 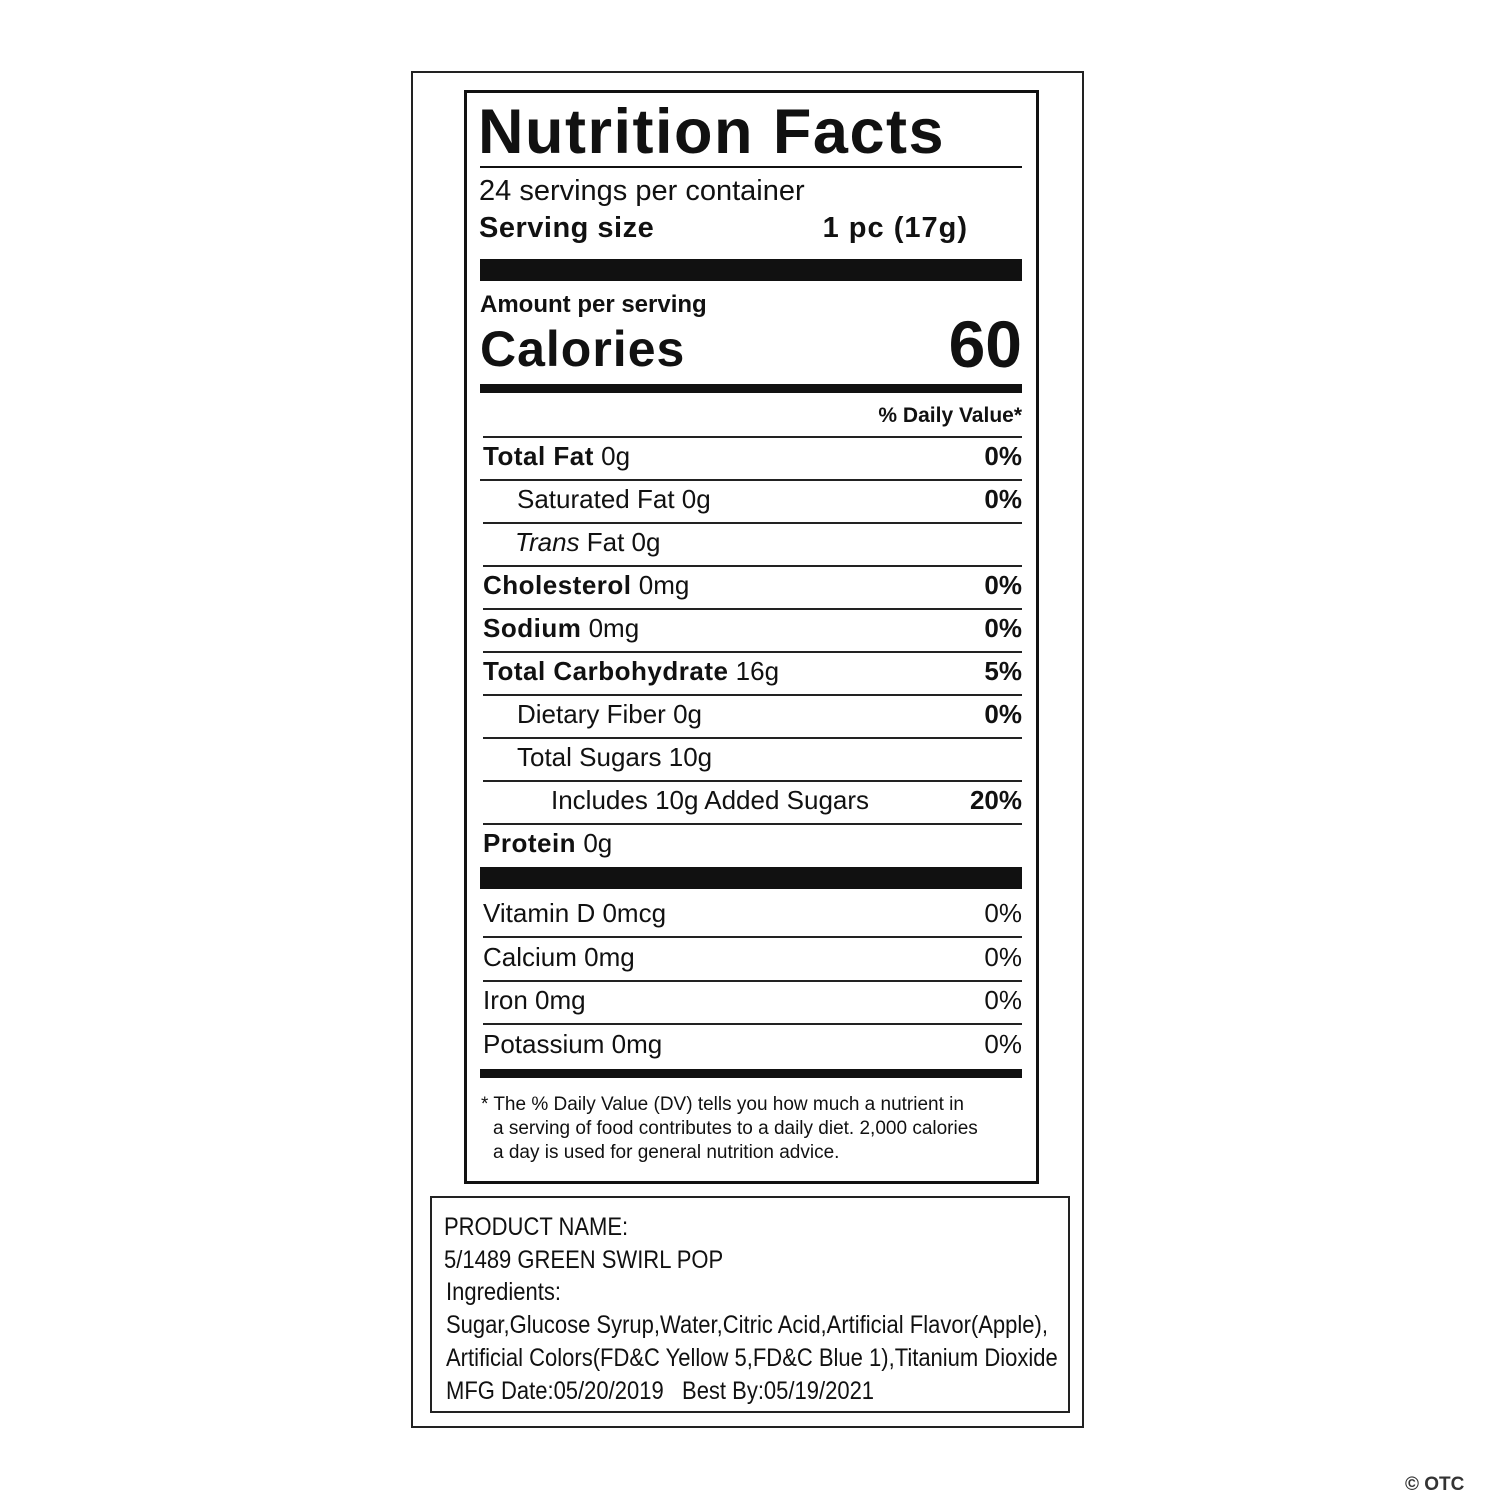 I want to click on vitamin-name: Potassium 0mg, so click(x=573, y=1043).